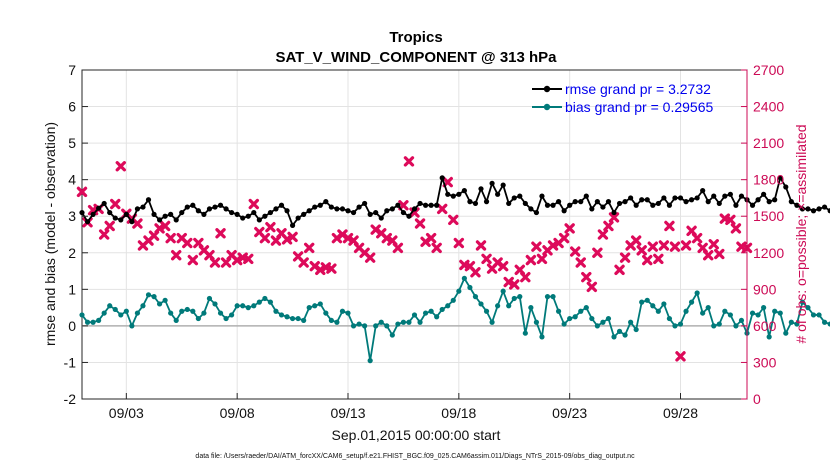  I want to click on y-tick-label: 3, so click(72, 216).